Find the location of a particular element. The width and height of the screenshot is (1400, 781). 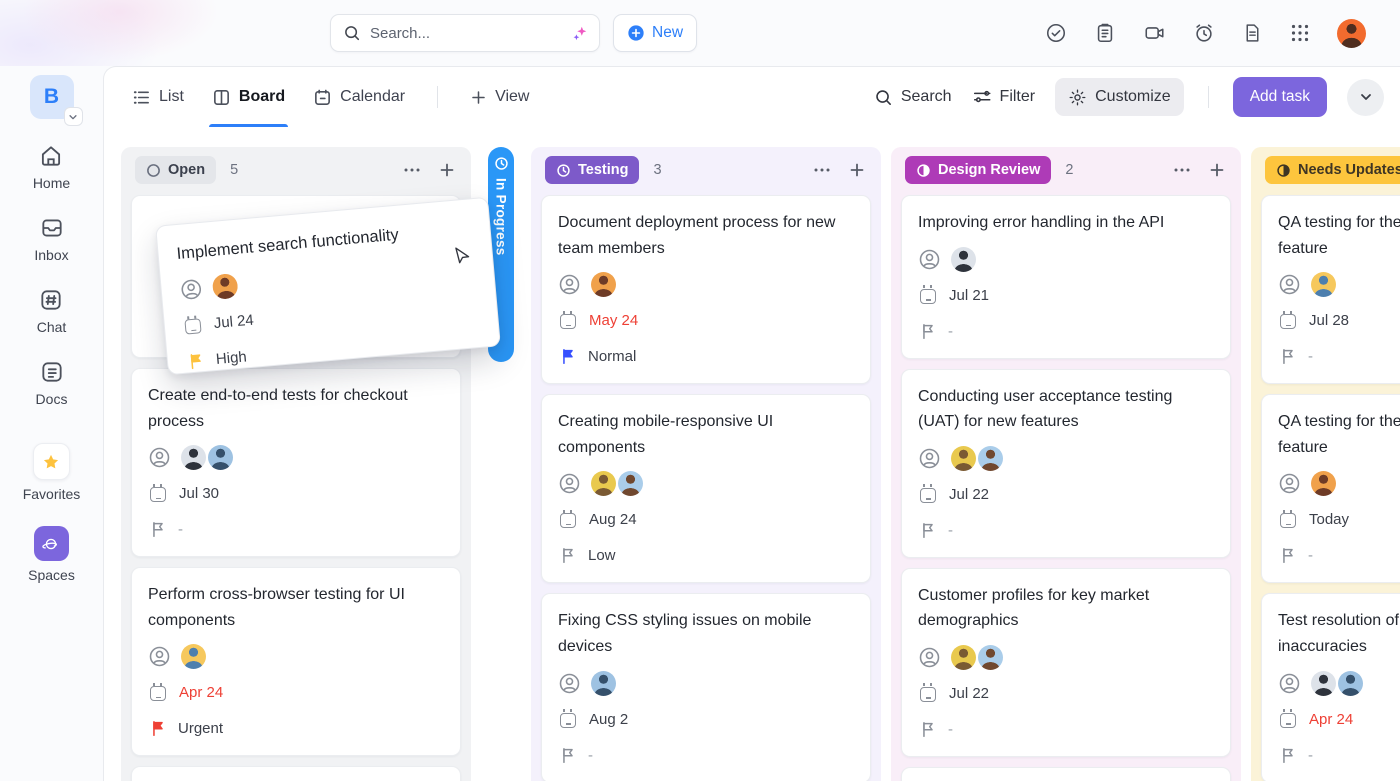

workspace-badge: B is located at coordinates (56, 100).